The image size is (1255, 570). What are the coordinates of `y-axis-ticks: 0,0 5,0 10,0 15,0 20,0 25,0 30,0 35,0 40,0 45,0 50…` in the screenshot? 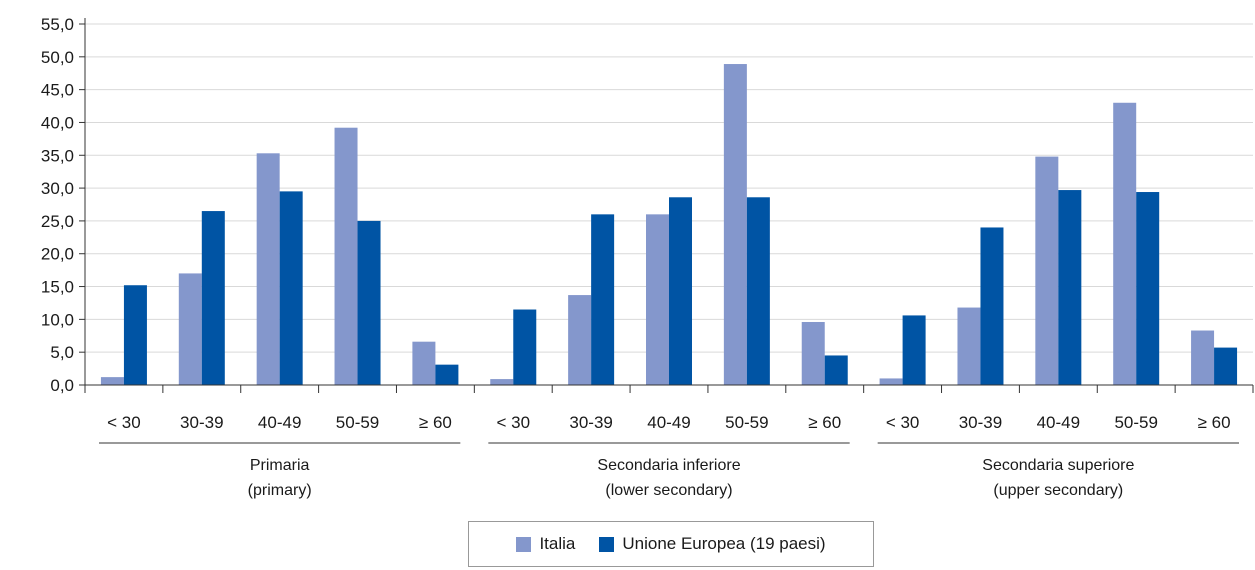 It's located at (63, 205).